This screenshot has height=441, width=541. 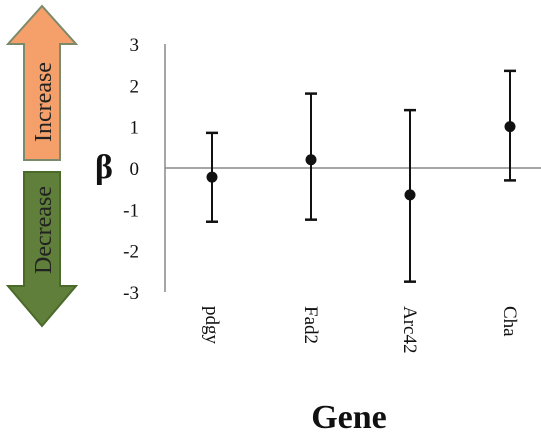 What do you see at coordinates (310, 325) in the screenshot?
I see `category-label-Fad2: Fad2` at bounding box center [310, 325].